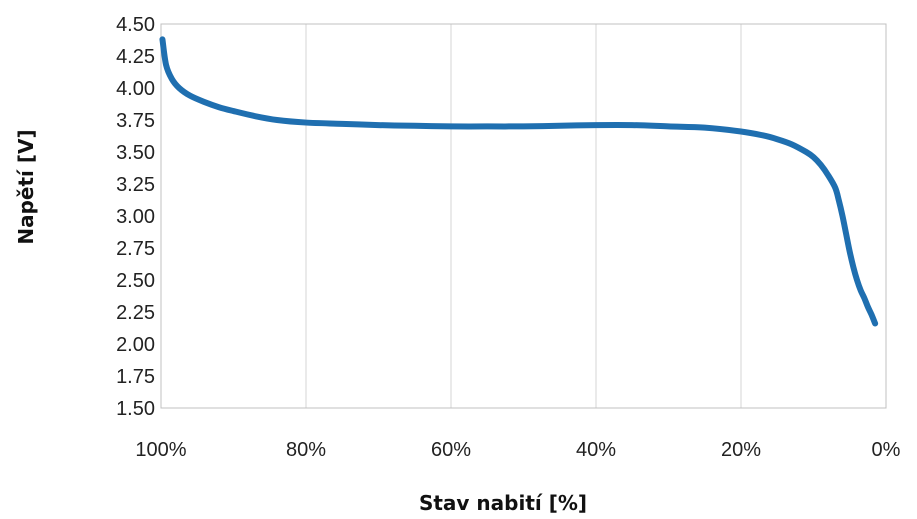  Describe the element at coordinates (451, 450) in the screenshot. I see `x-tick-label: 60%` at that location.